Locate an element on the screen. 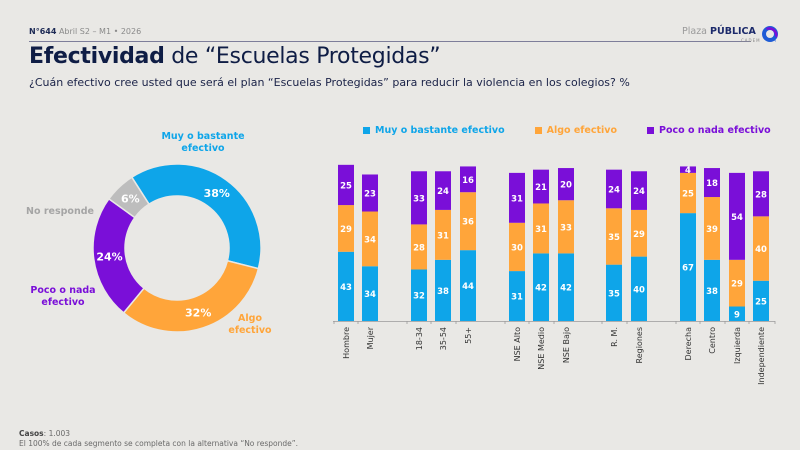  bar-value-label: 44 is located at coordinates (468, 287).